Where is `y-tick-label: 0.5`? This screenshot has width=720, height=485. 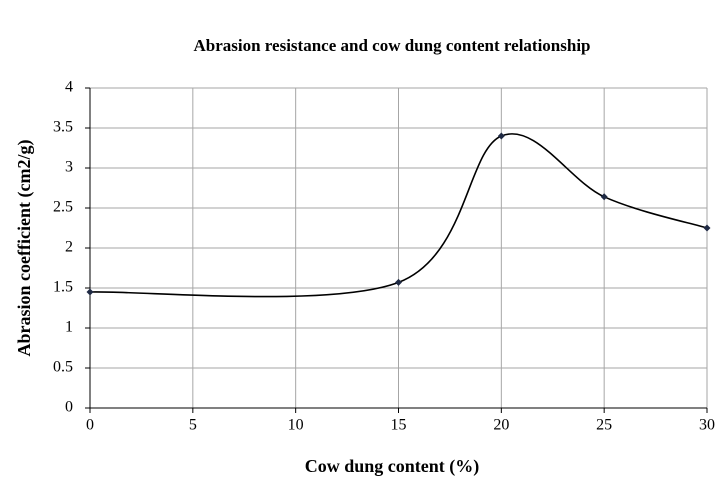
y-tick-label: 0.5 is located at coordinates (63, 367).